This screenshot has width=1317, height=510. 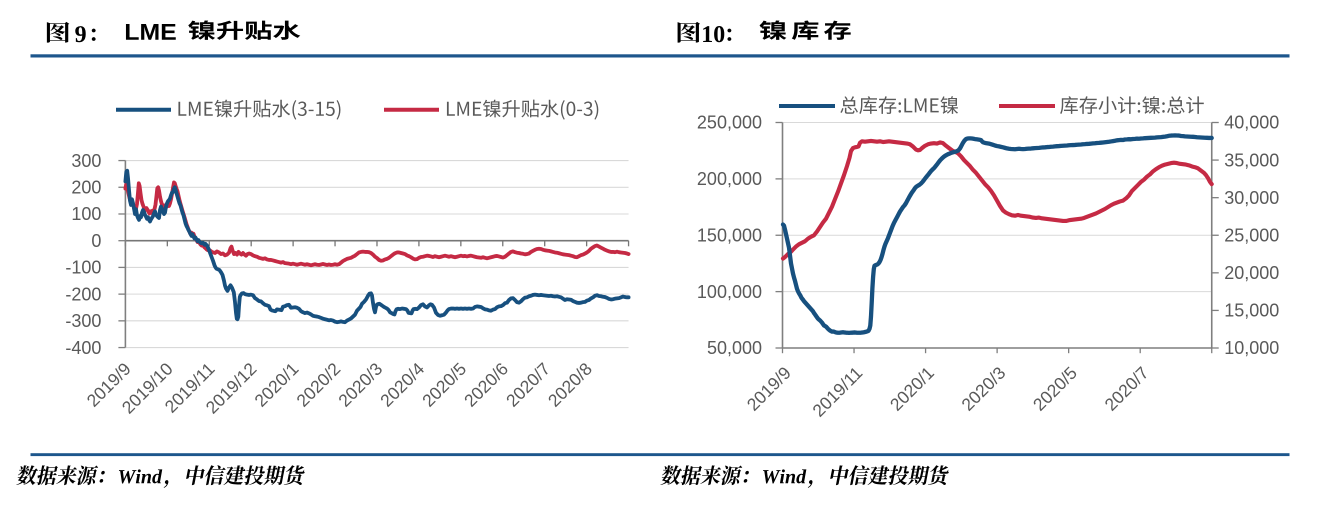 I want to click on svg-text: 2020/4, so click(x=402, y=385).